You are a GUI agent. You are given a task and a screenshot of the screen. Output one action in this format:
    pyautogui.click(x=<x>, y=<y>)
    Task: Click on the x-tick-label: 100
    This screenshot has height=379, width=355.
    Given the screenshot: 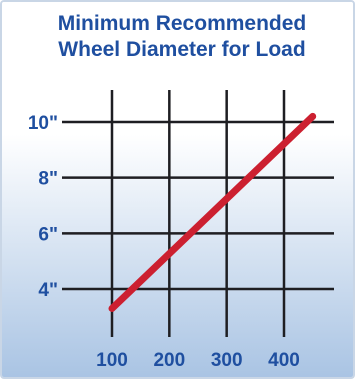 What is the action you would take?
    pyautogui.click(x=112, y=360)
    